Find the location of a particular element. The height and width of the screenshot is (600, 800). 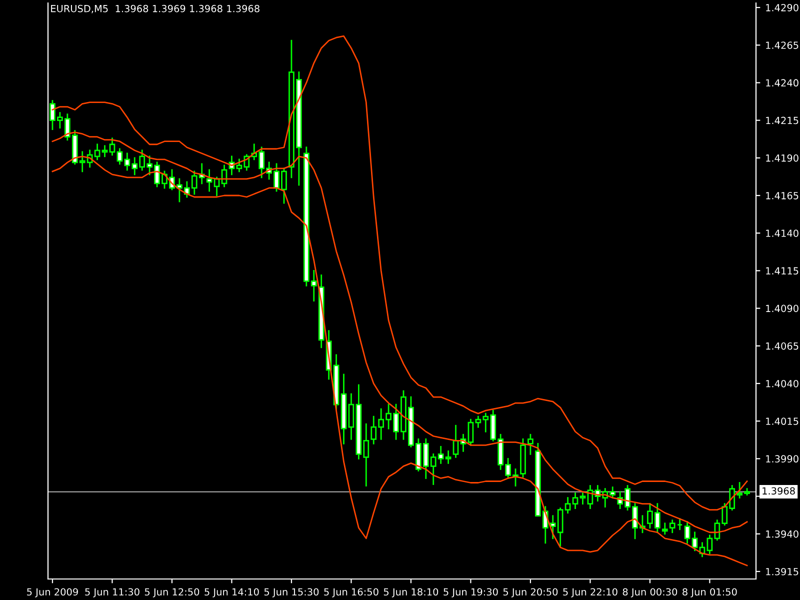

y-tick-label: 1.4015 is located at coordinates (782, 421).